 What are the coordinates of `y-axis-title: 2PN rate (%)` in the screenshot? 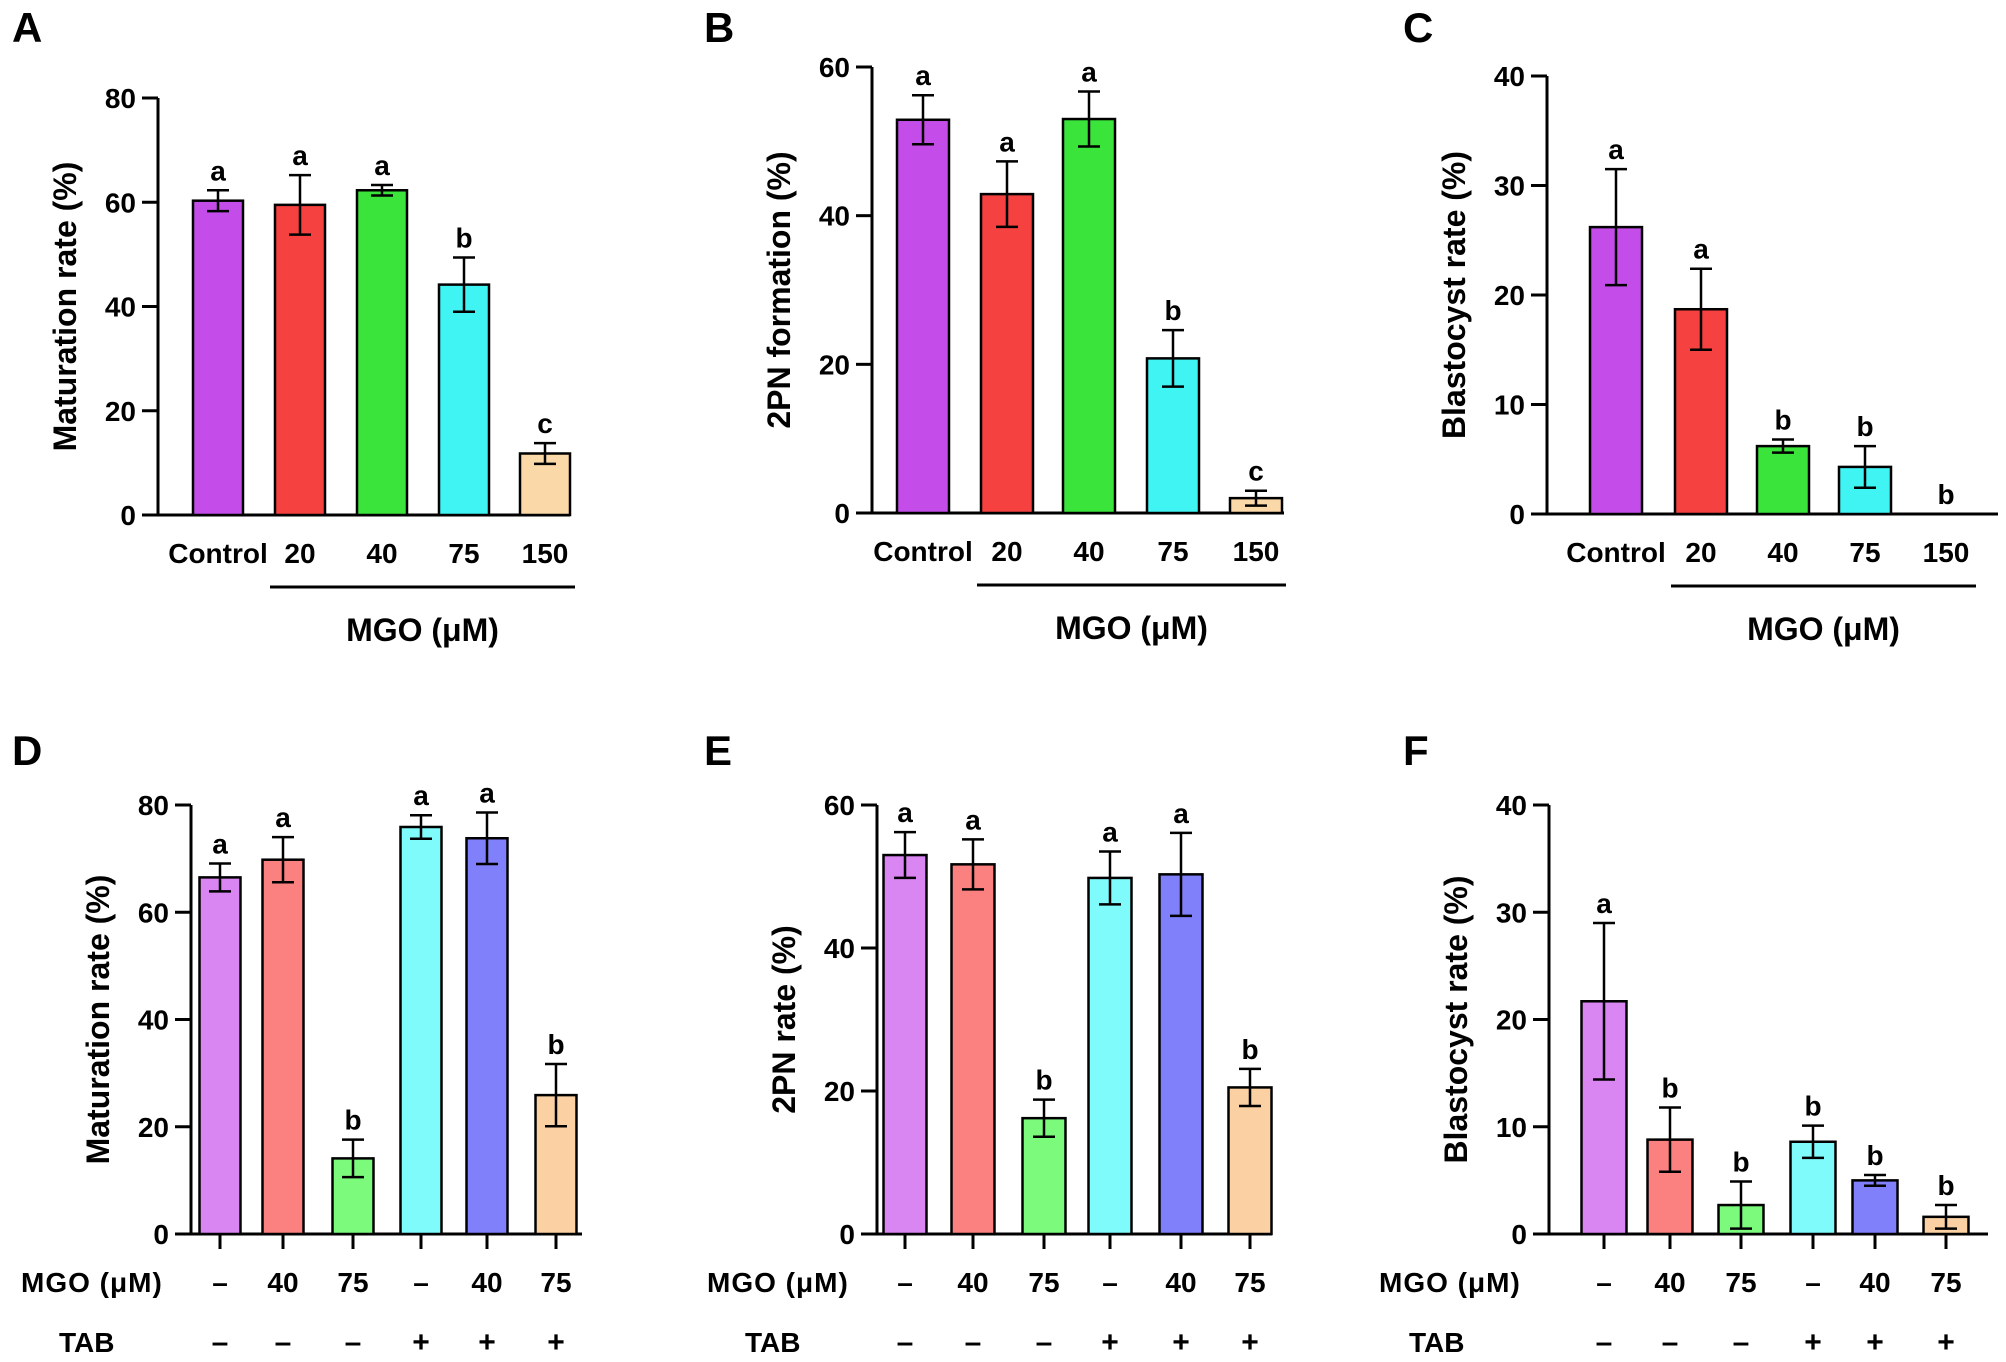 It's located at (784, 1019).